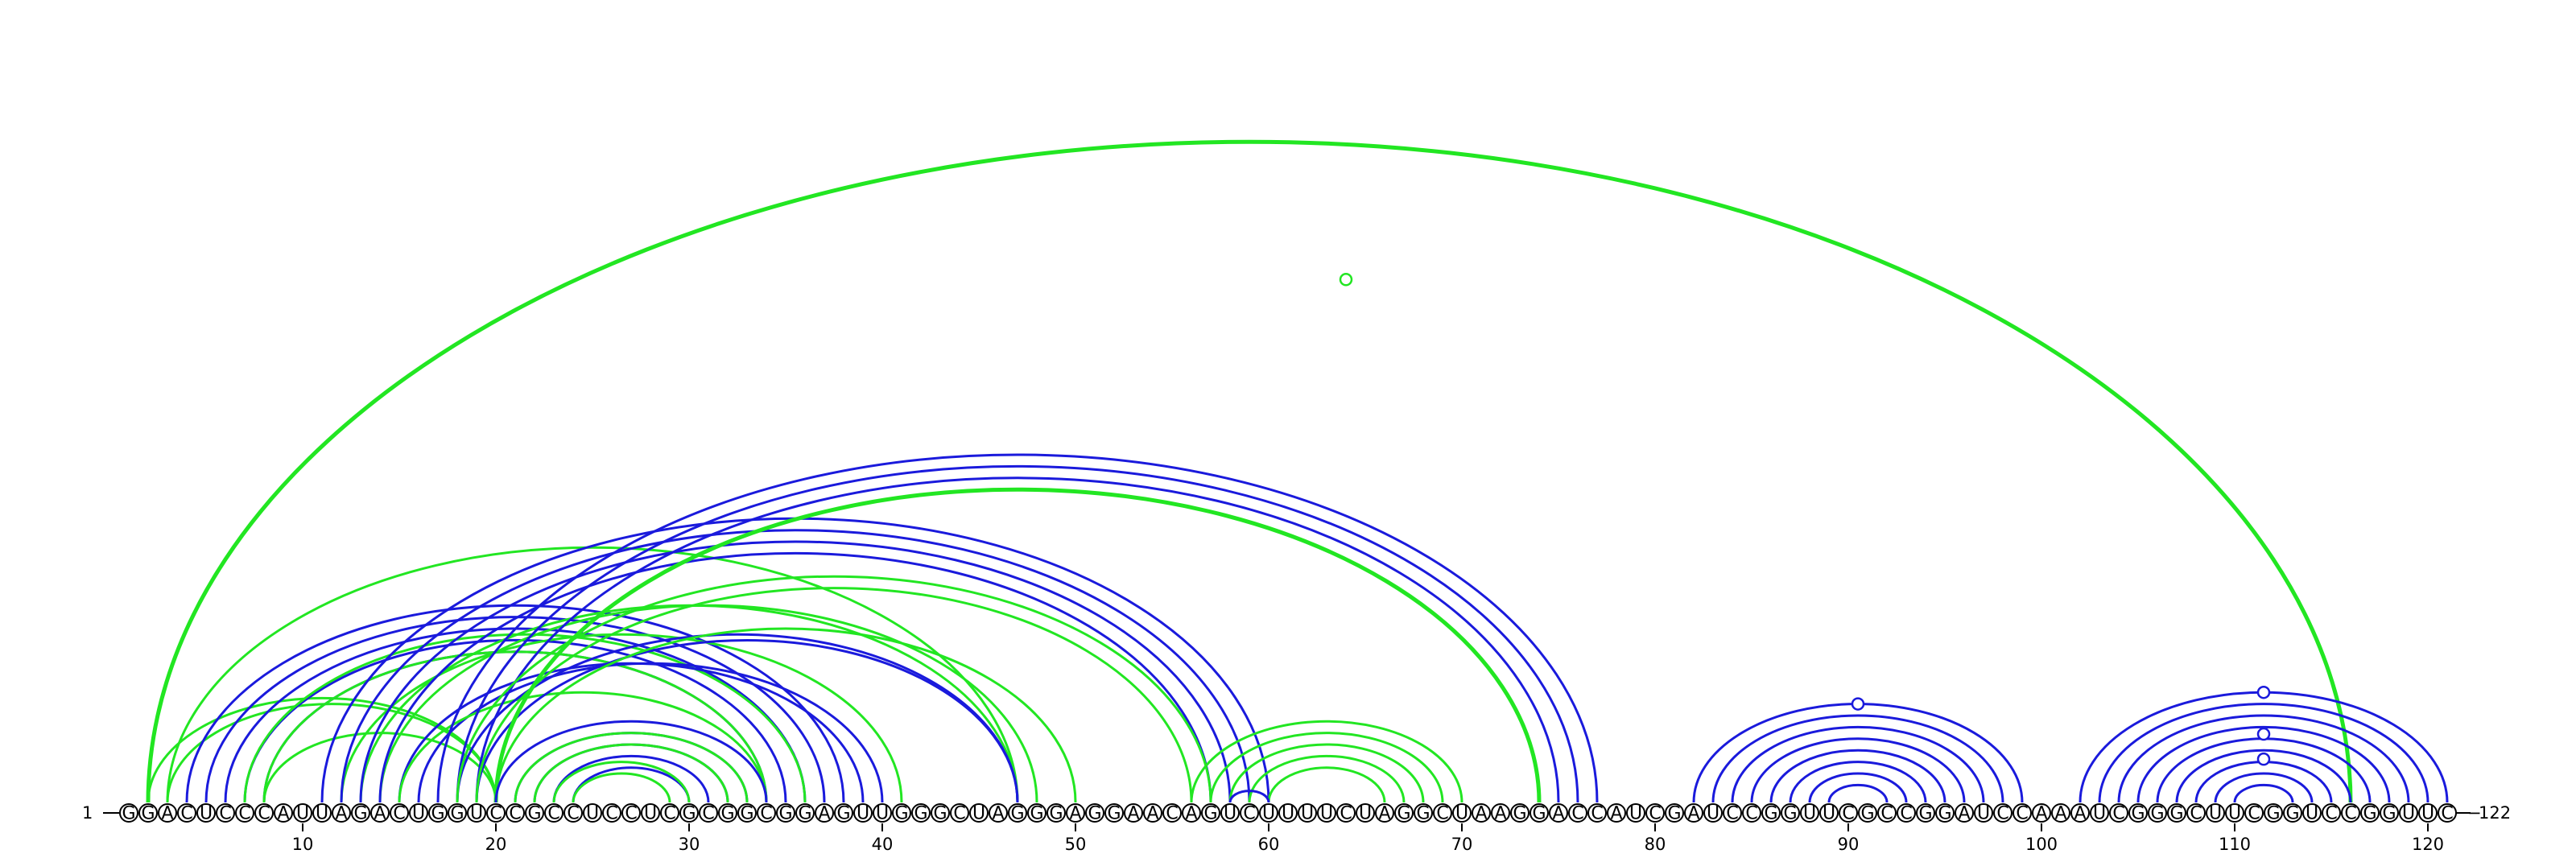 The height and width of the screenshot is (858, 2576). What do you see at coordinates (2495, 813) in the screenshot?
I see `end-position-label: 122` at bounding box center [2495, 813].